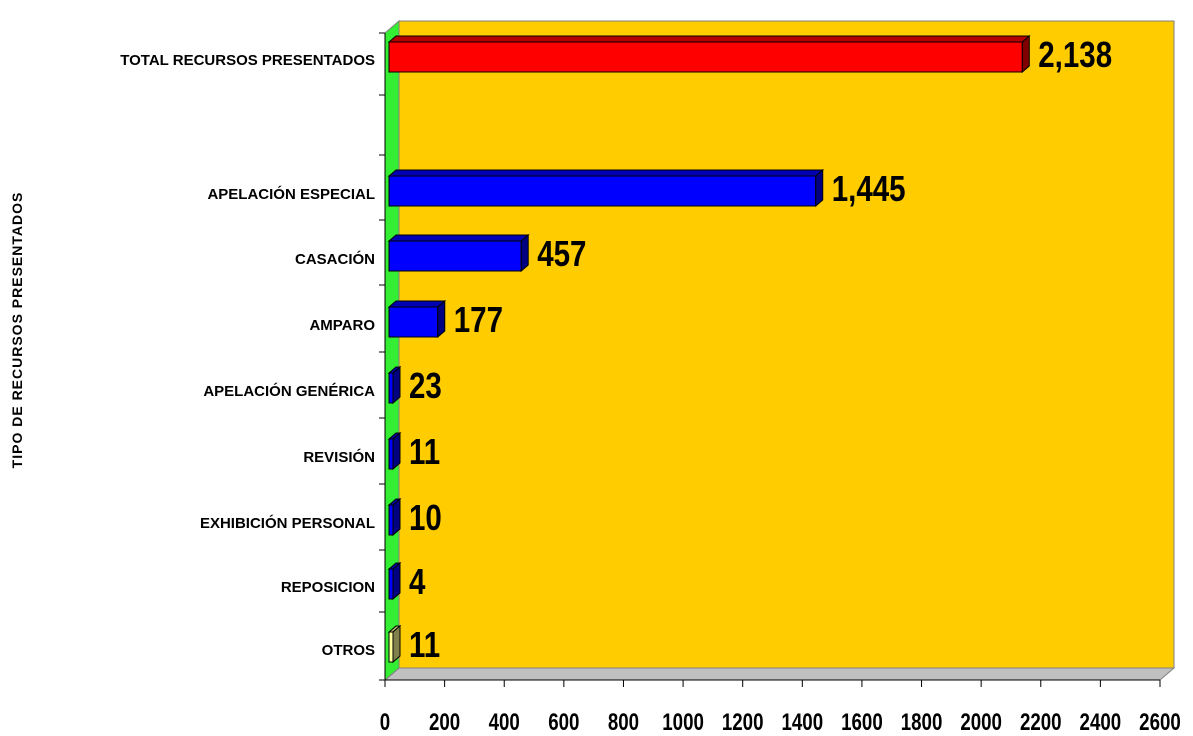 This screenshot has width=1193, height=736. Describe the element at coordinates (385, 722) in the screenshot. I see `value-tick-label: 0` at that location.